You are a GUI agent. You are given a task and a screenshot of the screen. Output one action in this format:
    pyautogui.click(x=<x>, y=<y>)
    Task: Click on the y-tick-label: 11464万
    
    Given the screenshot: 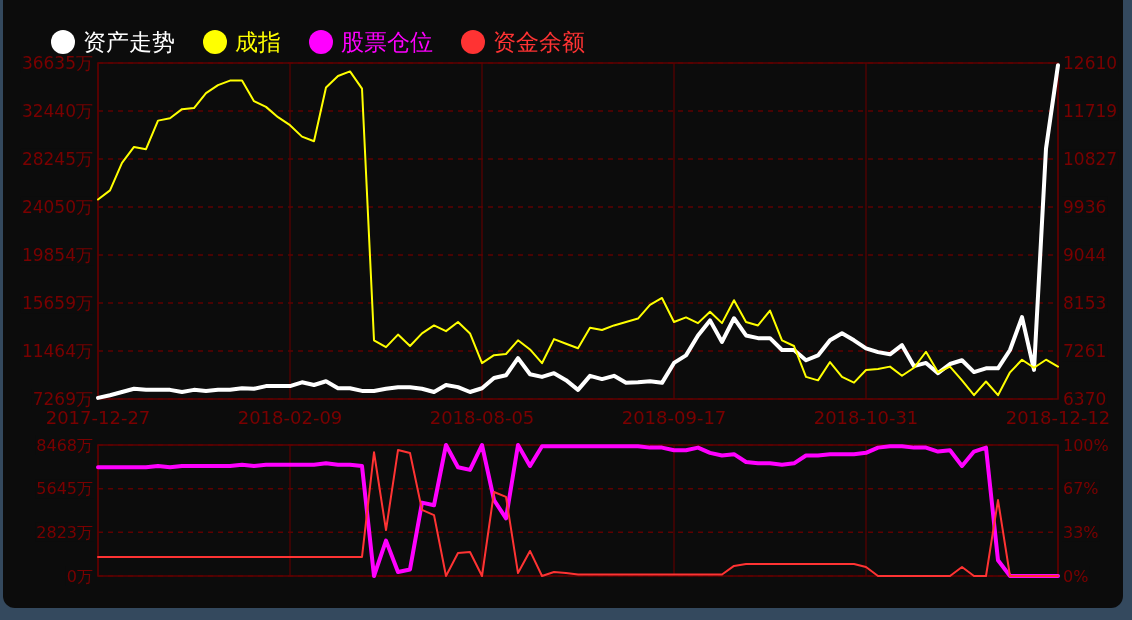 What is the action you would take?
    pyautogui.click(x=57, y=351)
    